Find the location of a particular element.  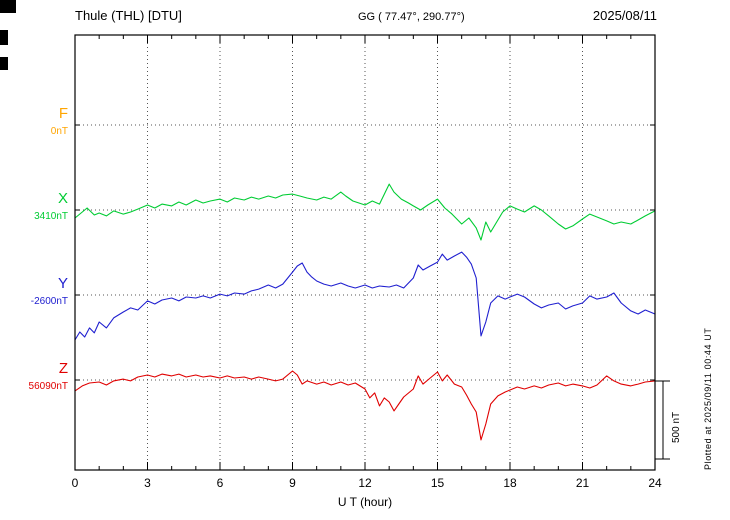

x-axis-label: U T (hour) is located at coordinates (365, 502).